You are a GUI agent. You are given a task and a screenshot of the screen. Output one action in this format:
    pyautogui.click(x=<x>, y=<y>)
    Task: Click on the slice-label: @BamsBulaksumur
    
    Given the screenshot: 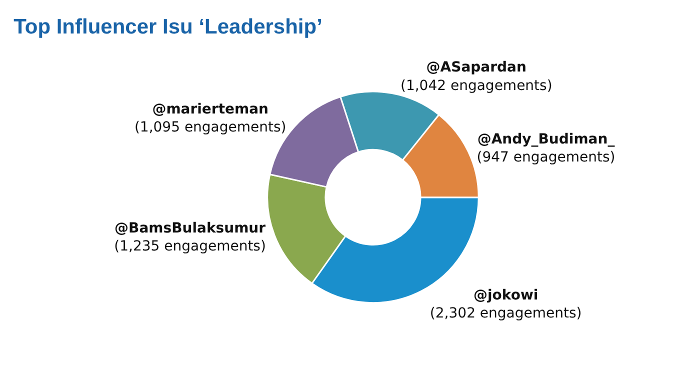 What is the action you would take?
    pyautogui.click(x=190, y=228)
    